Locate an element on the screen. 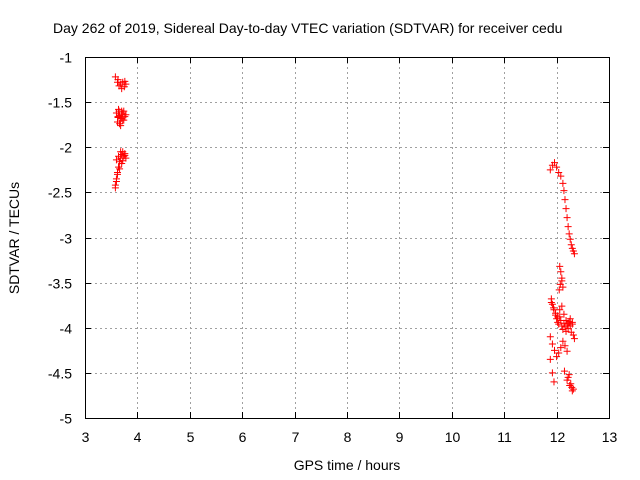 Image resolution: width=640 pixels, height=480 pixels. x-tick-label: 5 is located at coordinates (191, 437).